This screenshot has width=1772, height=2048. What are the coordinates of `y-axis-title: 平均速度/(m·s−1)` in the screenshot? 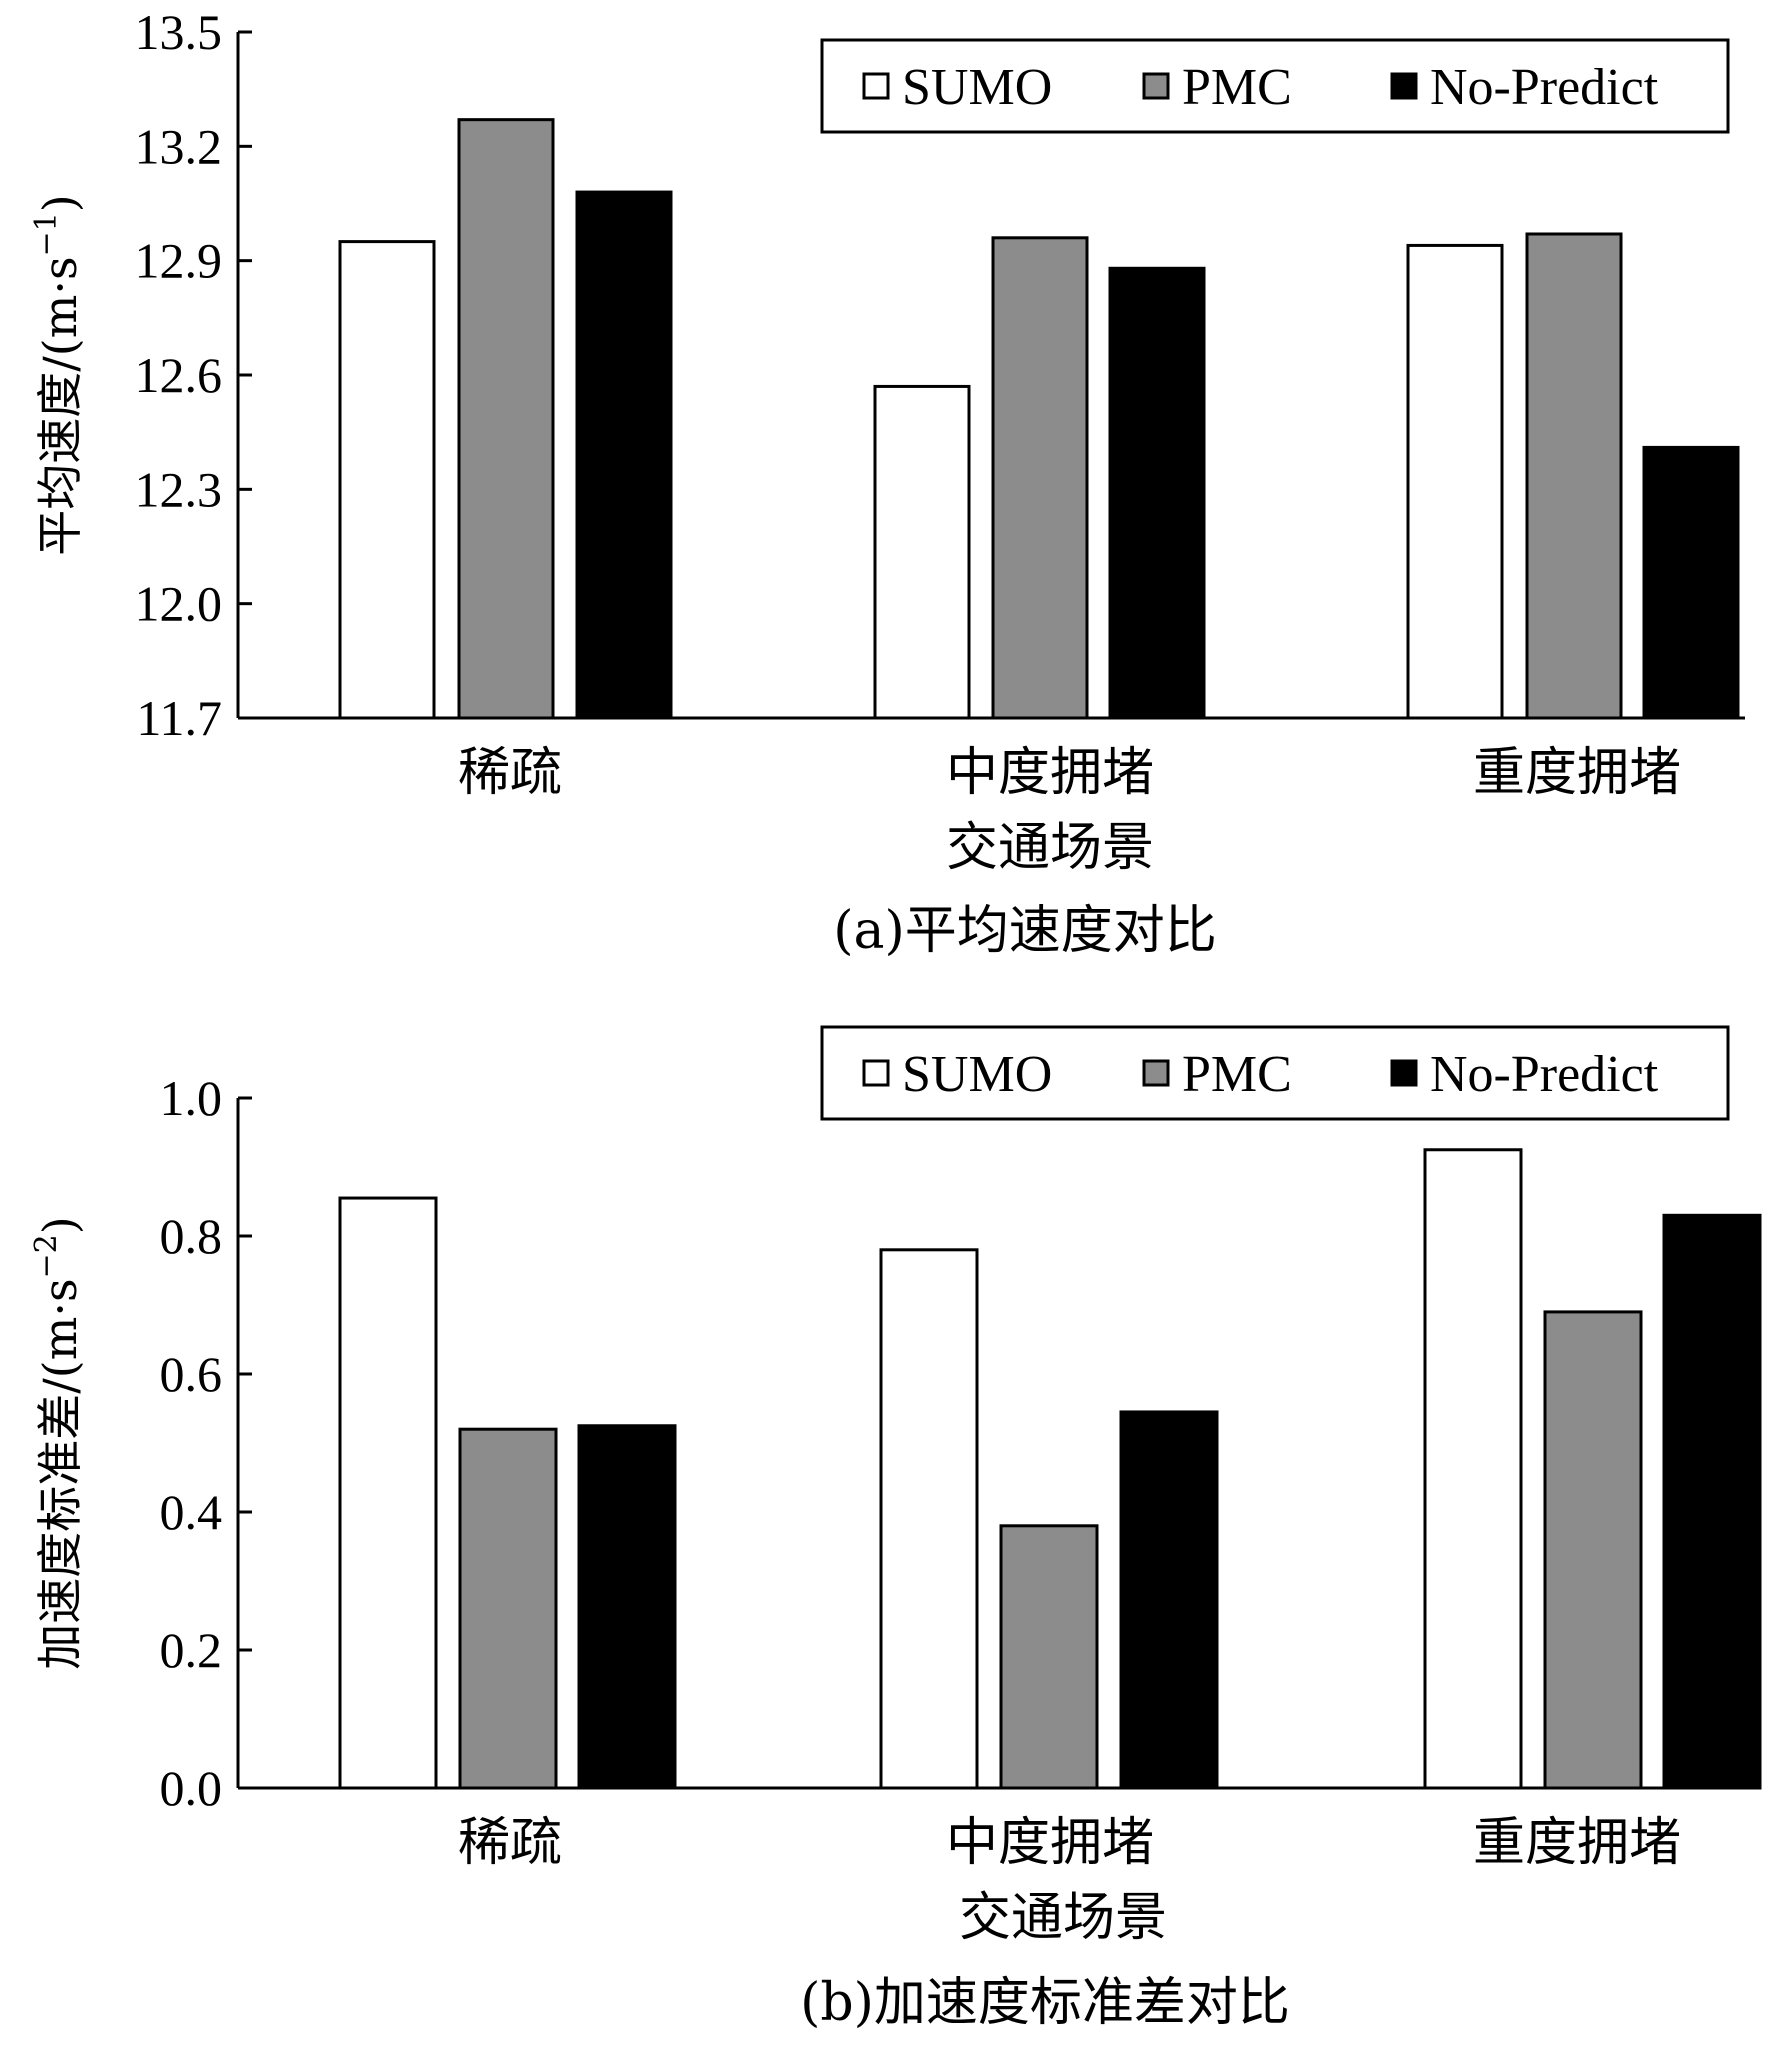 It's located at (58, 374).